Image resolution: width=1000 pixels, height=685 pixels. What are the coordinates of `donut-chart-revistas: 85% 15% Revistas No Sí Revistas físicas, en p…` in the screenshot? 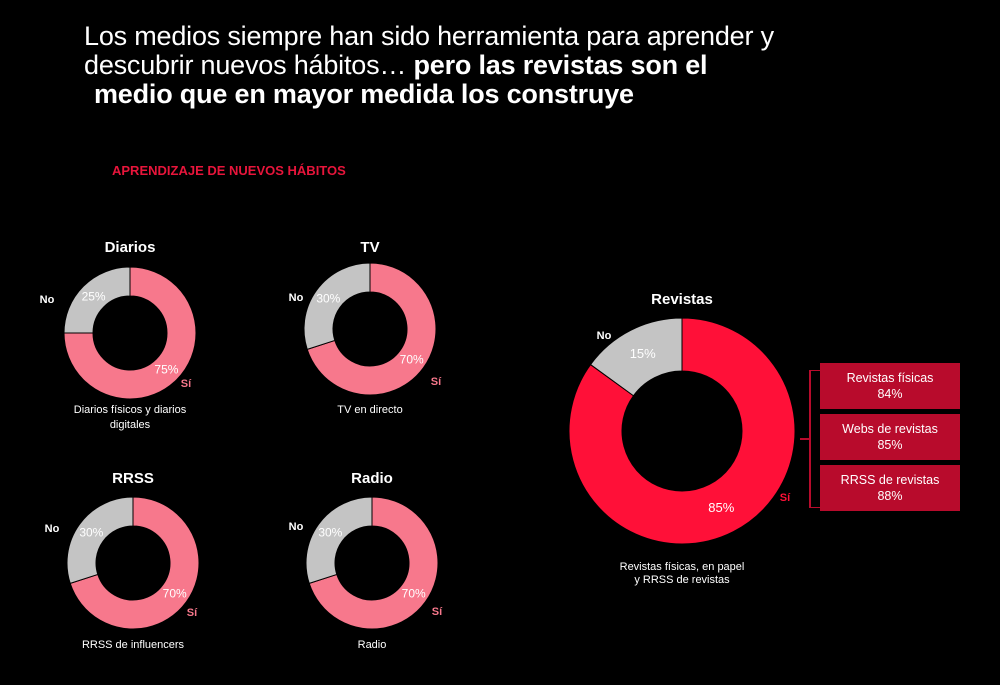 It's located at (682, 438).